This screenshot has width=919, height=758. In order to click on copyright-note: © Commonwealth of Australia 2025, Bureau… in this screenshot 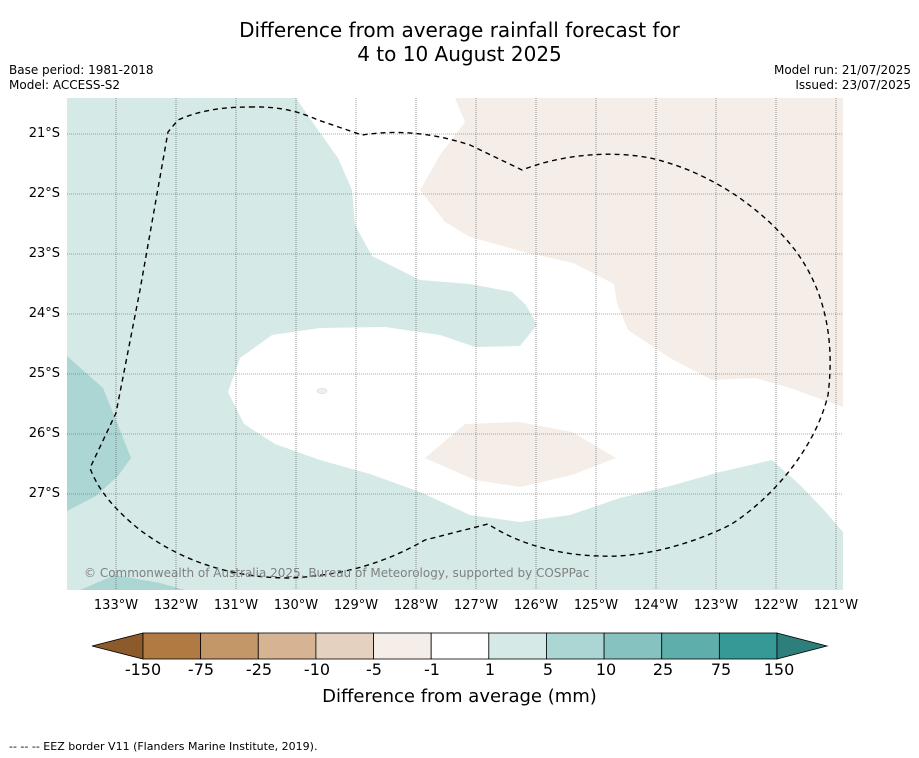, I will do `click(336, 573)`.